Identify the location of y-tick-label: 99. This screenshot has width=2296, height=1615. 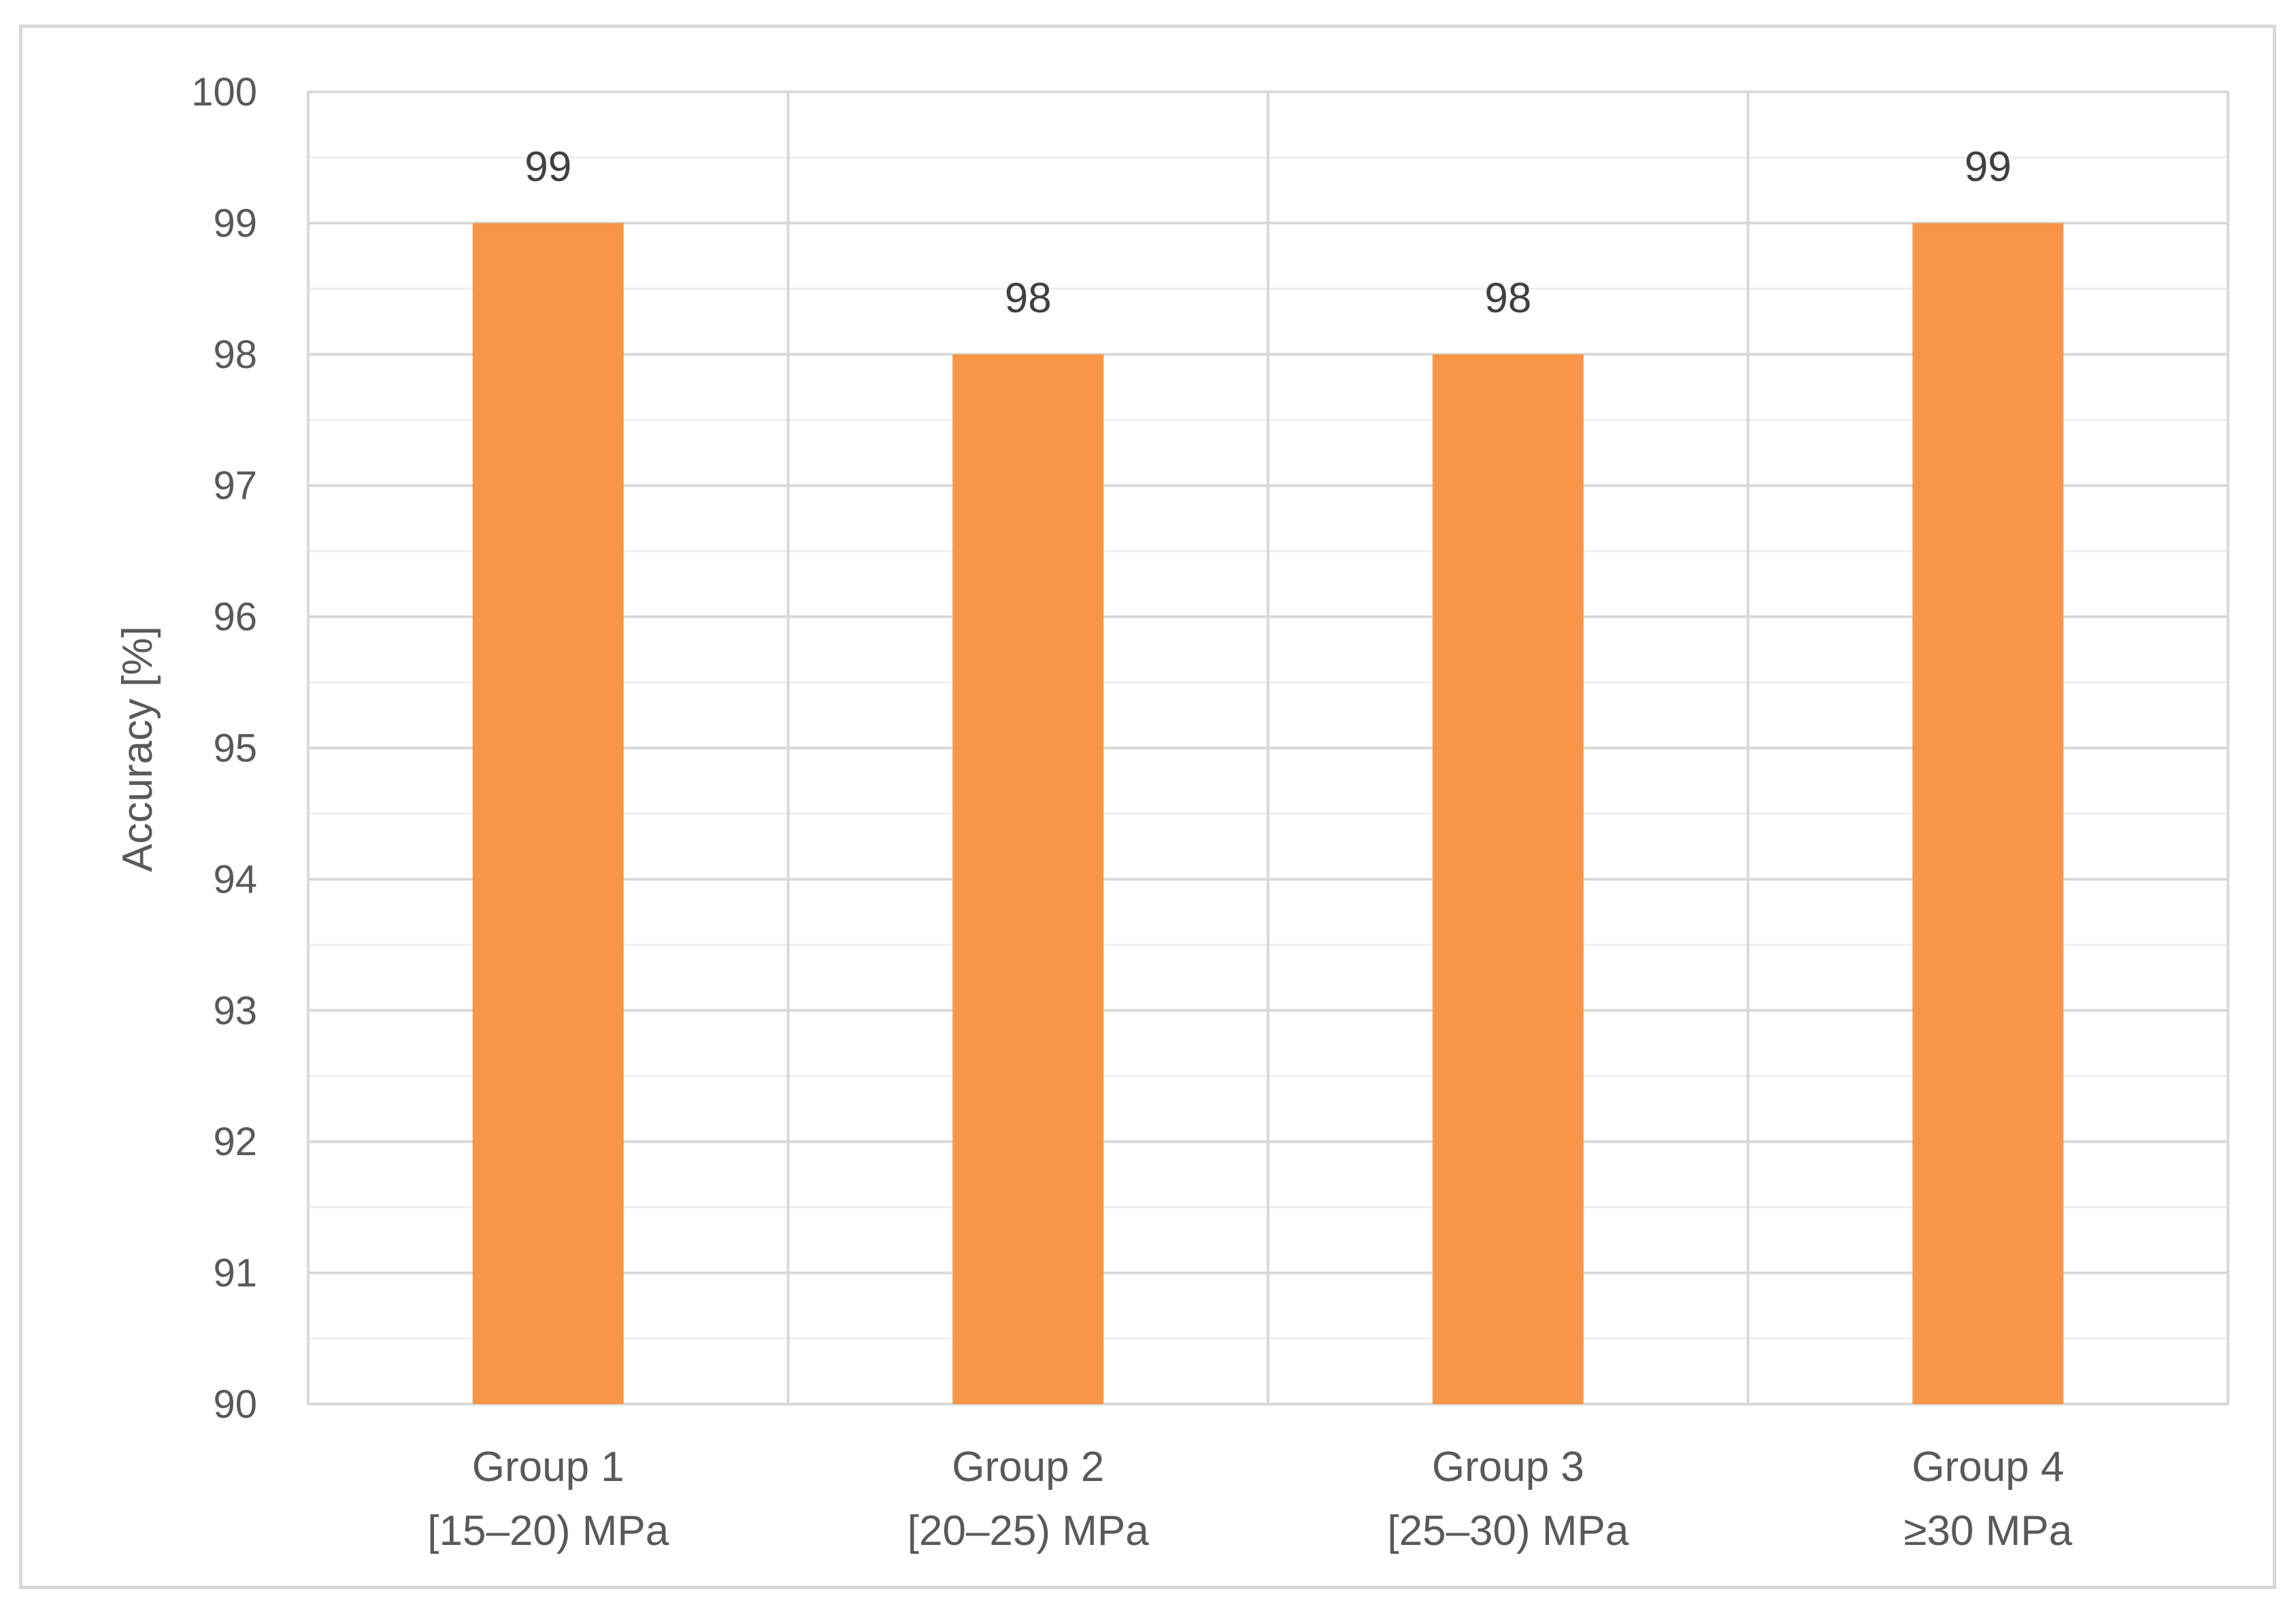
(235, 223).